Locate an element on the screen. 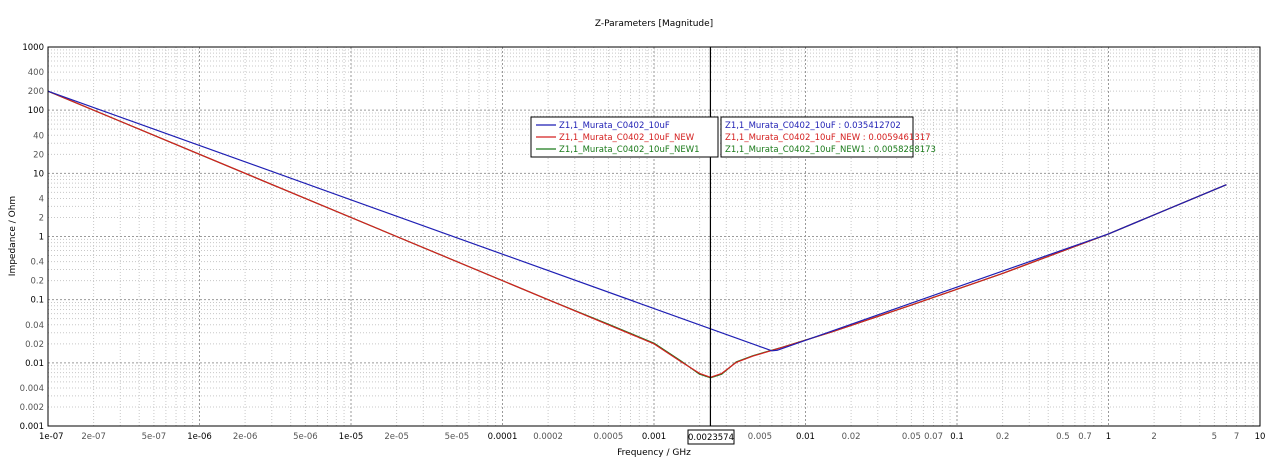 The height and width of the screenshot is (463, 1280). y-axis-label: Impedance / Ohm is located at coordinates (13, 236).